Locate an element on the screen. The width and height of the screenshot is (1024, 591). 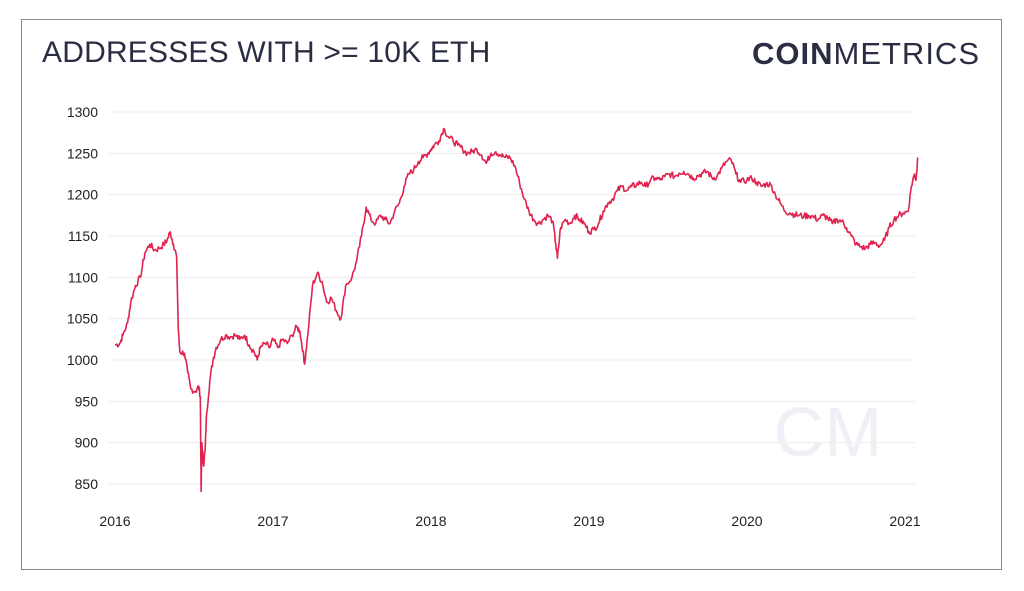
logo-light-text: METRICS is located at coordinates (906, 53).